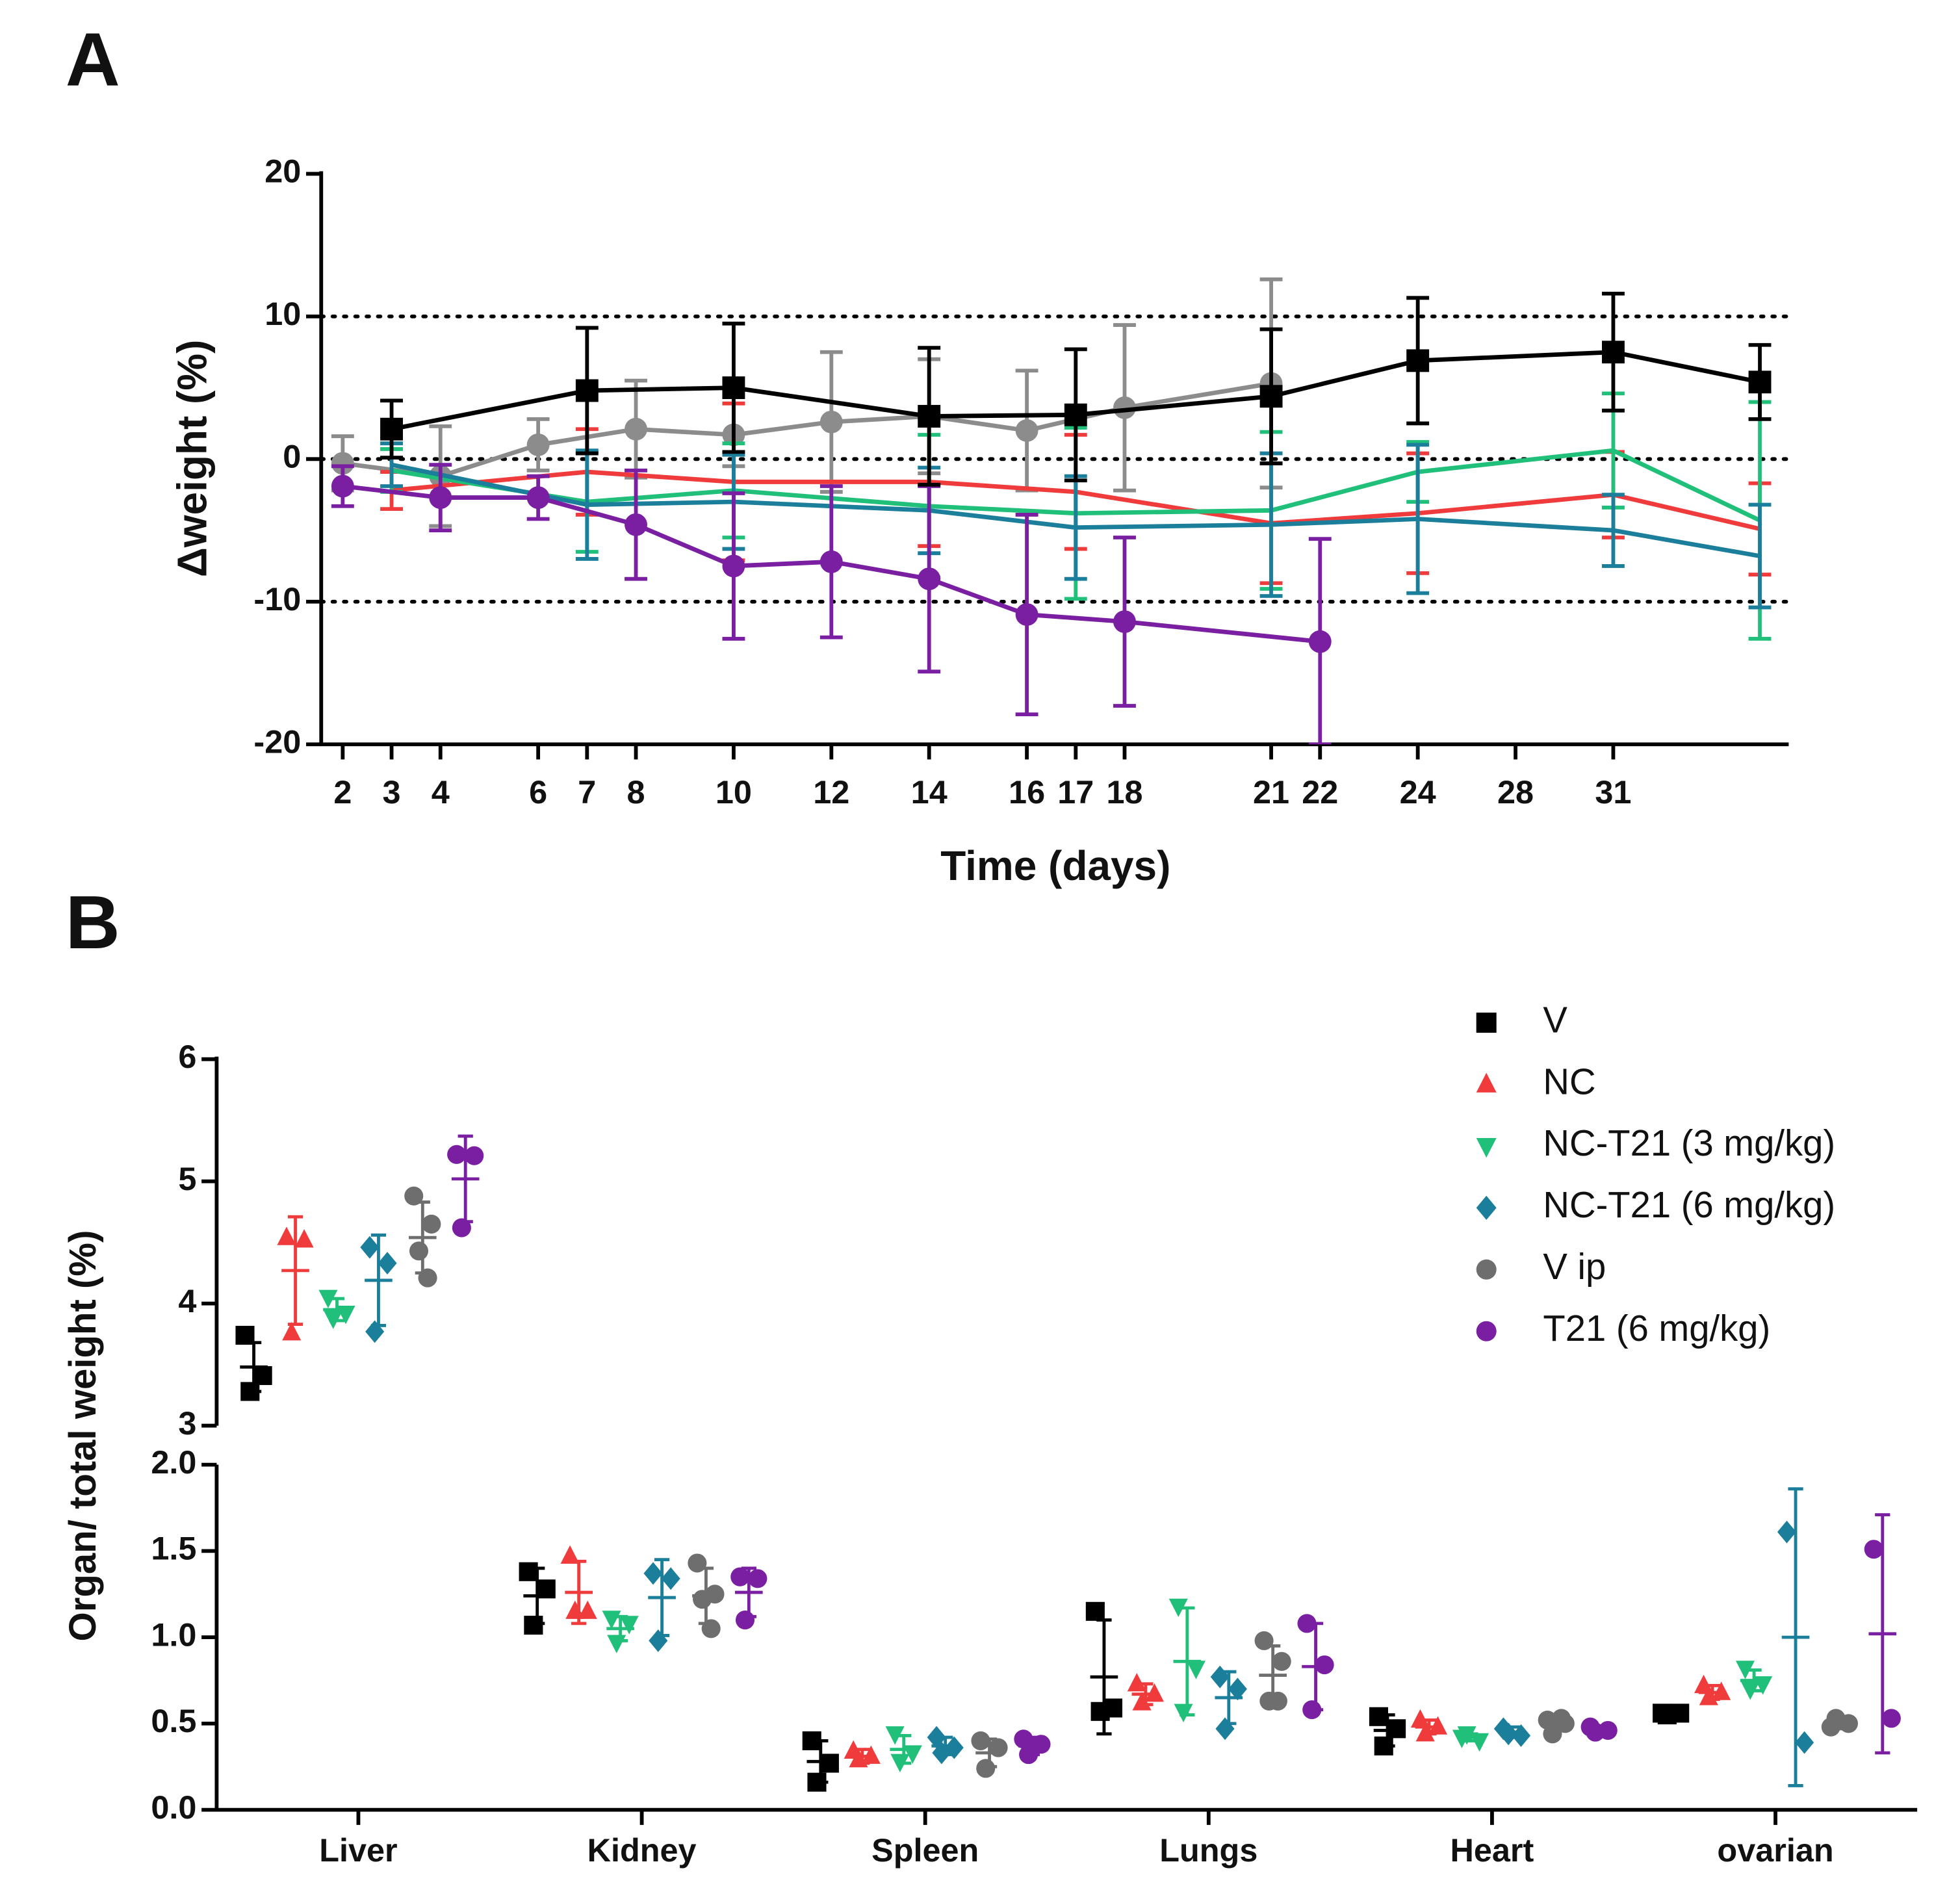 This screenshot has height=1903, width=1960. I want to click on x-tick-label: 31, so click(1613, 791).